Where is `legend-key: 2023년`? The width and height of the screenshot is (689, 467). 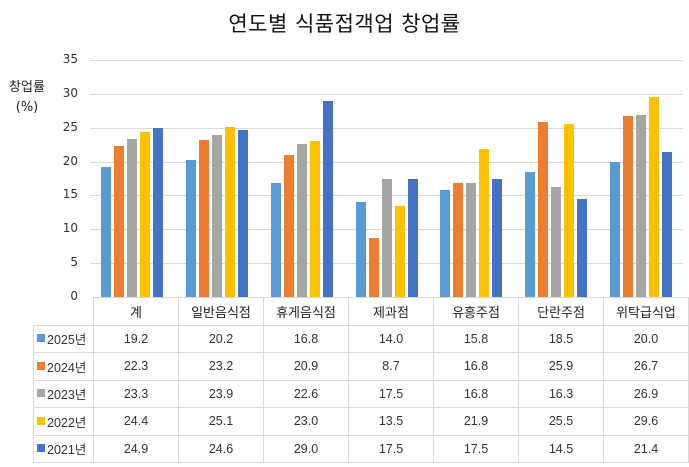
legend-key: 2023년 is located at coordinates (63, 393).